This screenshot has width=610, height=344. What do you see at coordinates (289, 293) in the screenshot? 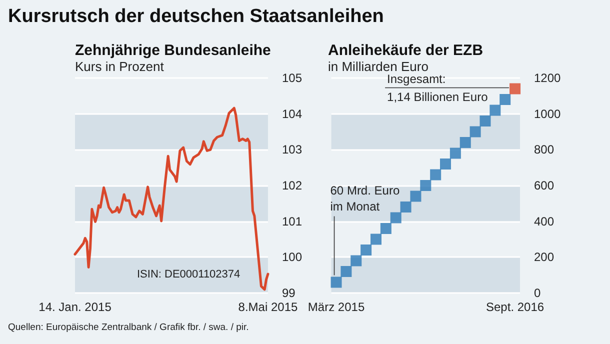
I see `y-tick-label: 99` at bounding box center [289, 293].